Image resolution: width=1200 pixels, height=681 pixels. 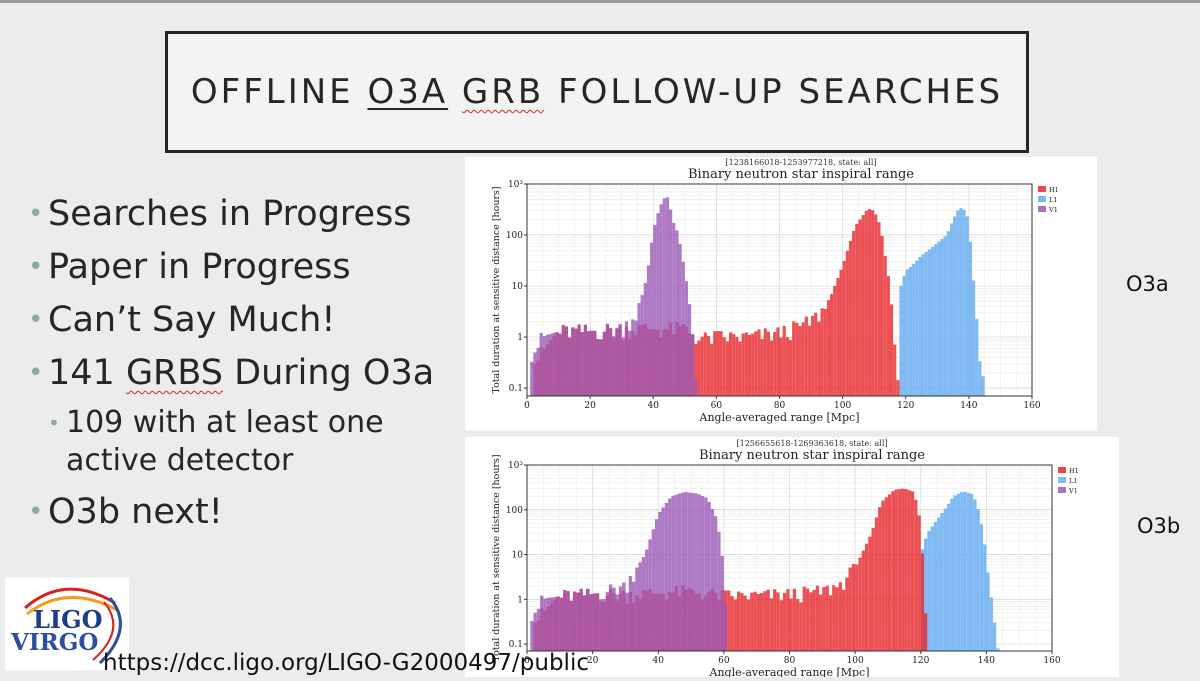 I want to click on x-tick-label: 40, so click(x=654, y=406).